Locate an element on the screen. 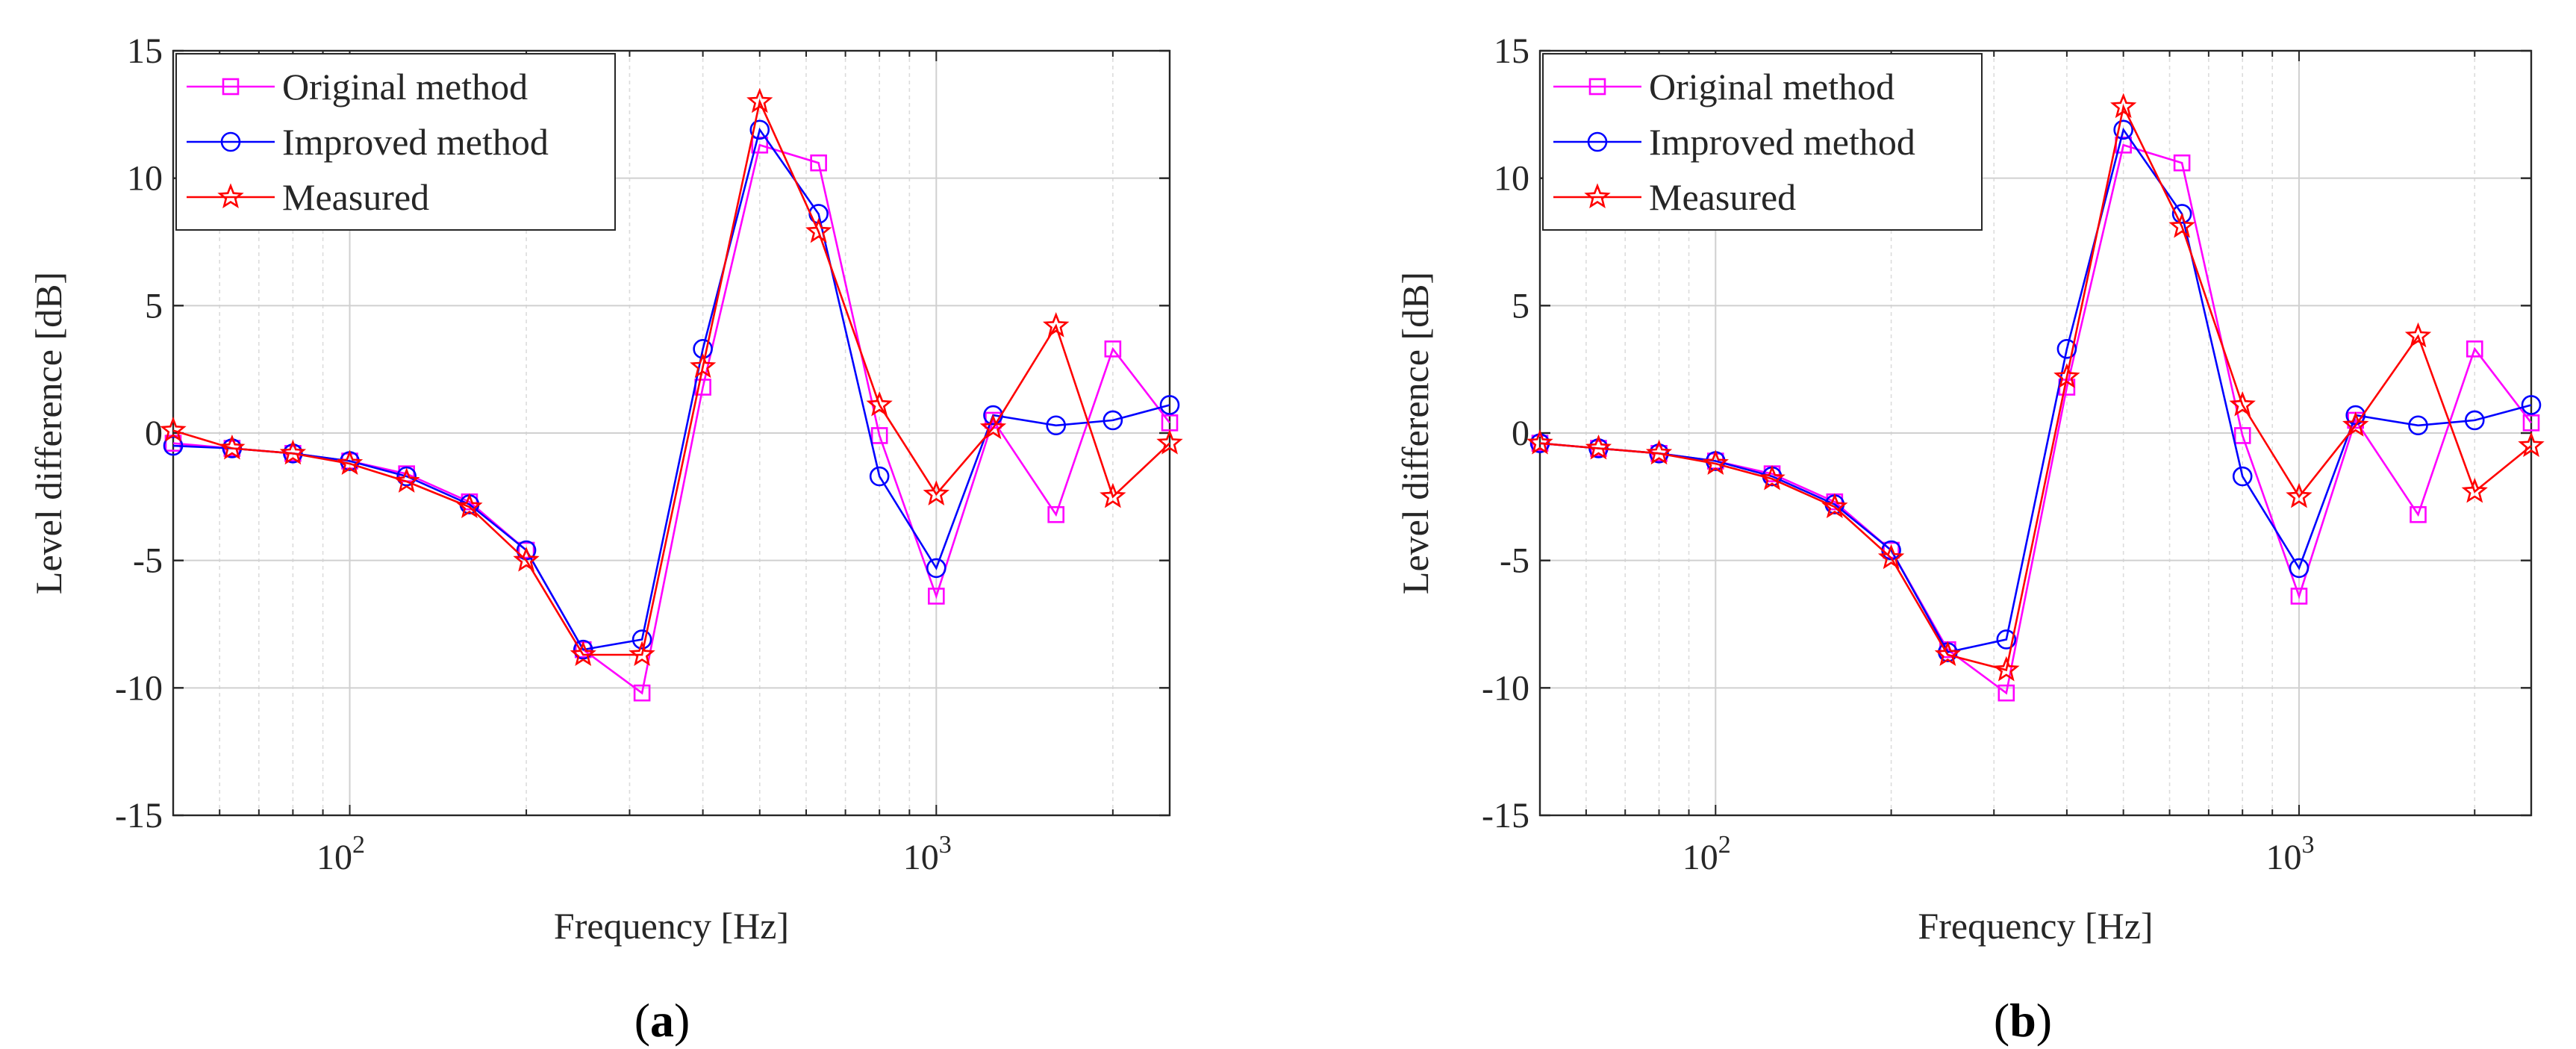 The height and width of the screenshot is (1049, 2576). panel-label-a: (a) is located at coordinates (662, 1020).